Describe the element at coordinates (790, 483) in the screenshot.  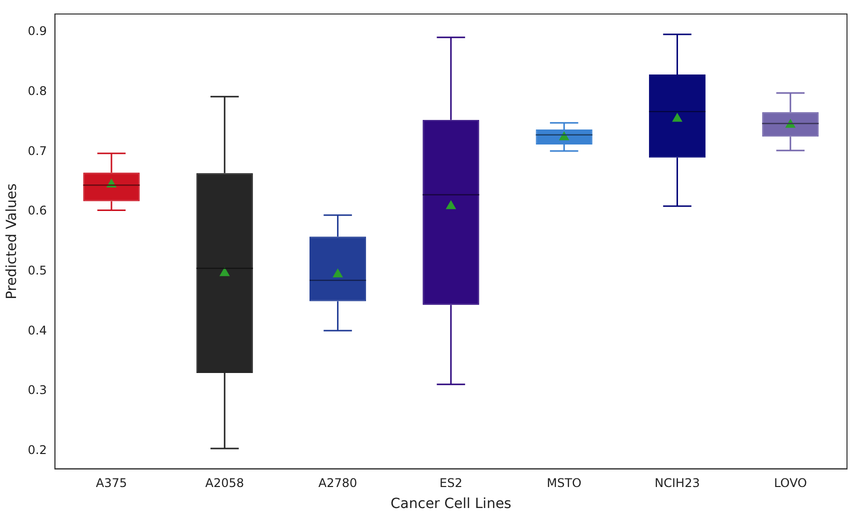
I see `x-tick-label: LOVO` at that location.